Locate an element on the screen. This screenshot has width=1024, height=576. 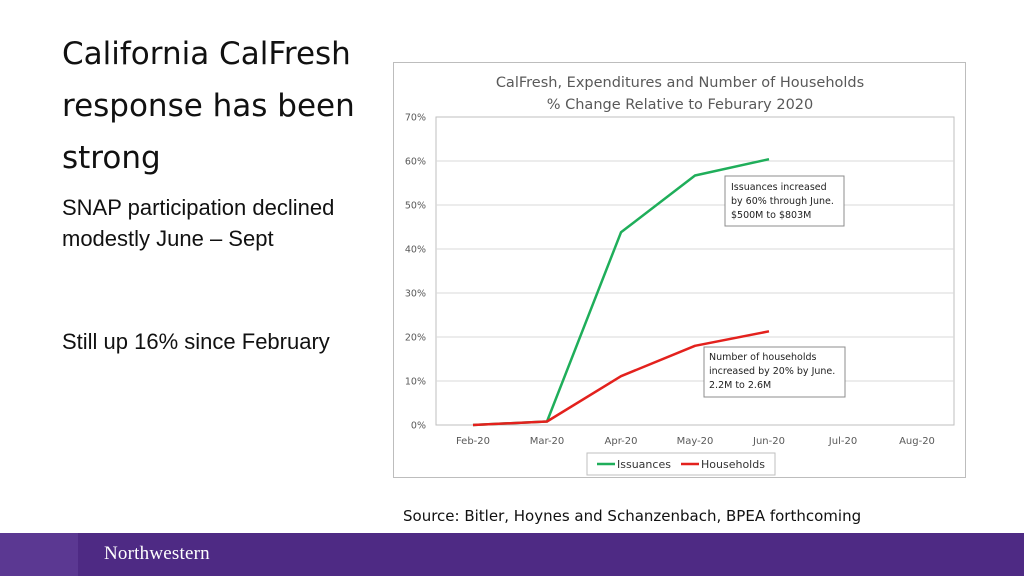
series-line-households is located at coordinates (621, 378).